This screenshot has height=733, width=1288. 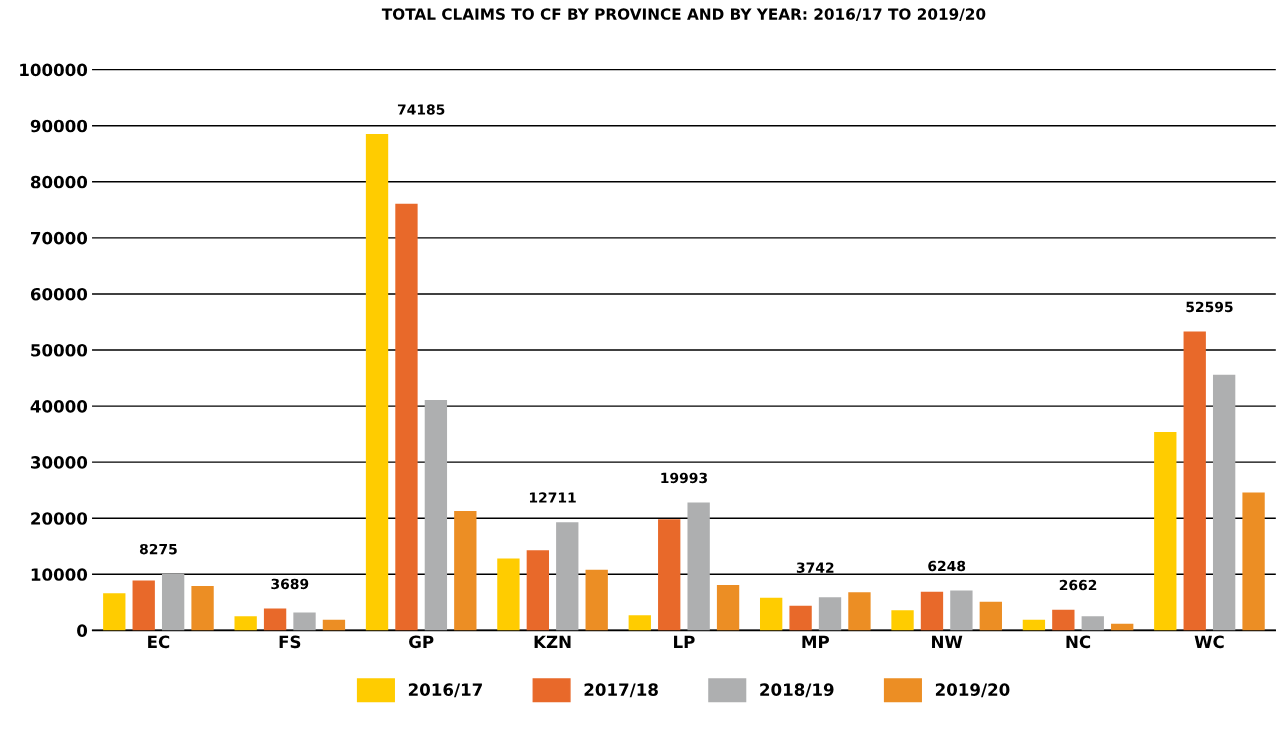 What do you see at coordinates (972, 690) in the screenshot?
I see `legend-label: 2019/20` at bounding box center [972, 690].